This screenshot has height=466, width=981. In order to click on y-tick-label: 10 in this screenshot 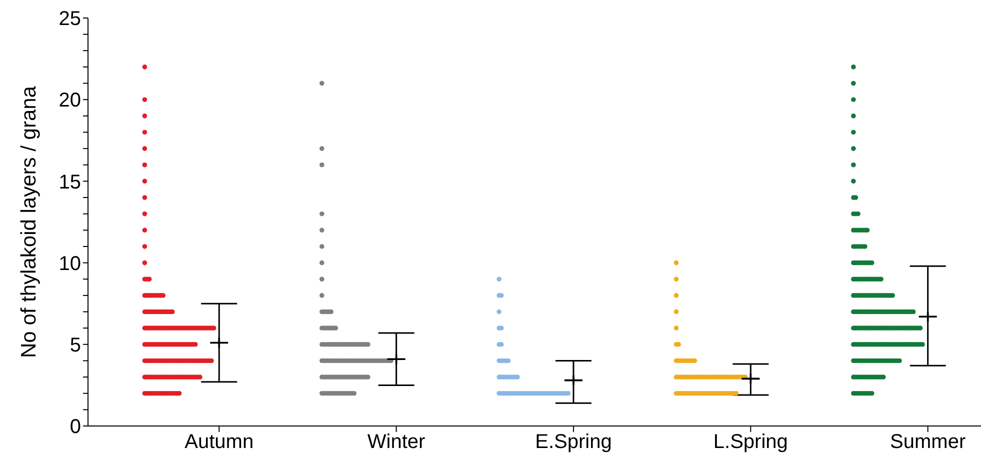, I will do `click(69, 263)`.